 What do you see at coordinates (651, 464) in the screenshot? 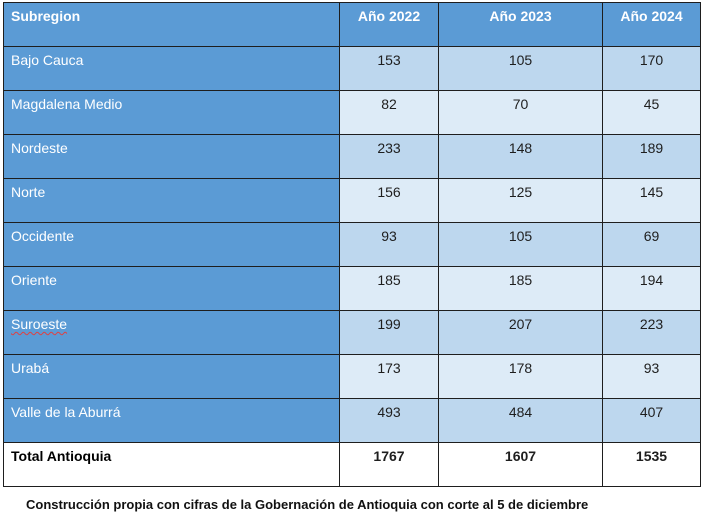
I see `total-2024: 1535` at bounding box center [651, 464].